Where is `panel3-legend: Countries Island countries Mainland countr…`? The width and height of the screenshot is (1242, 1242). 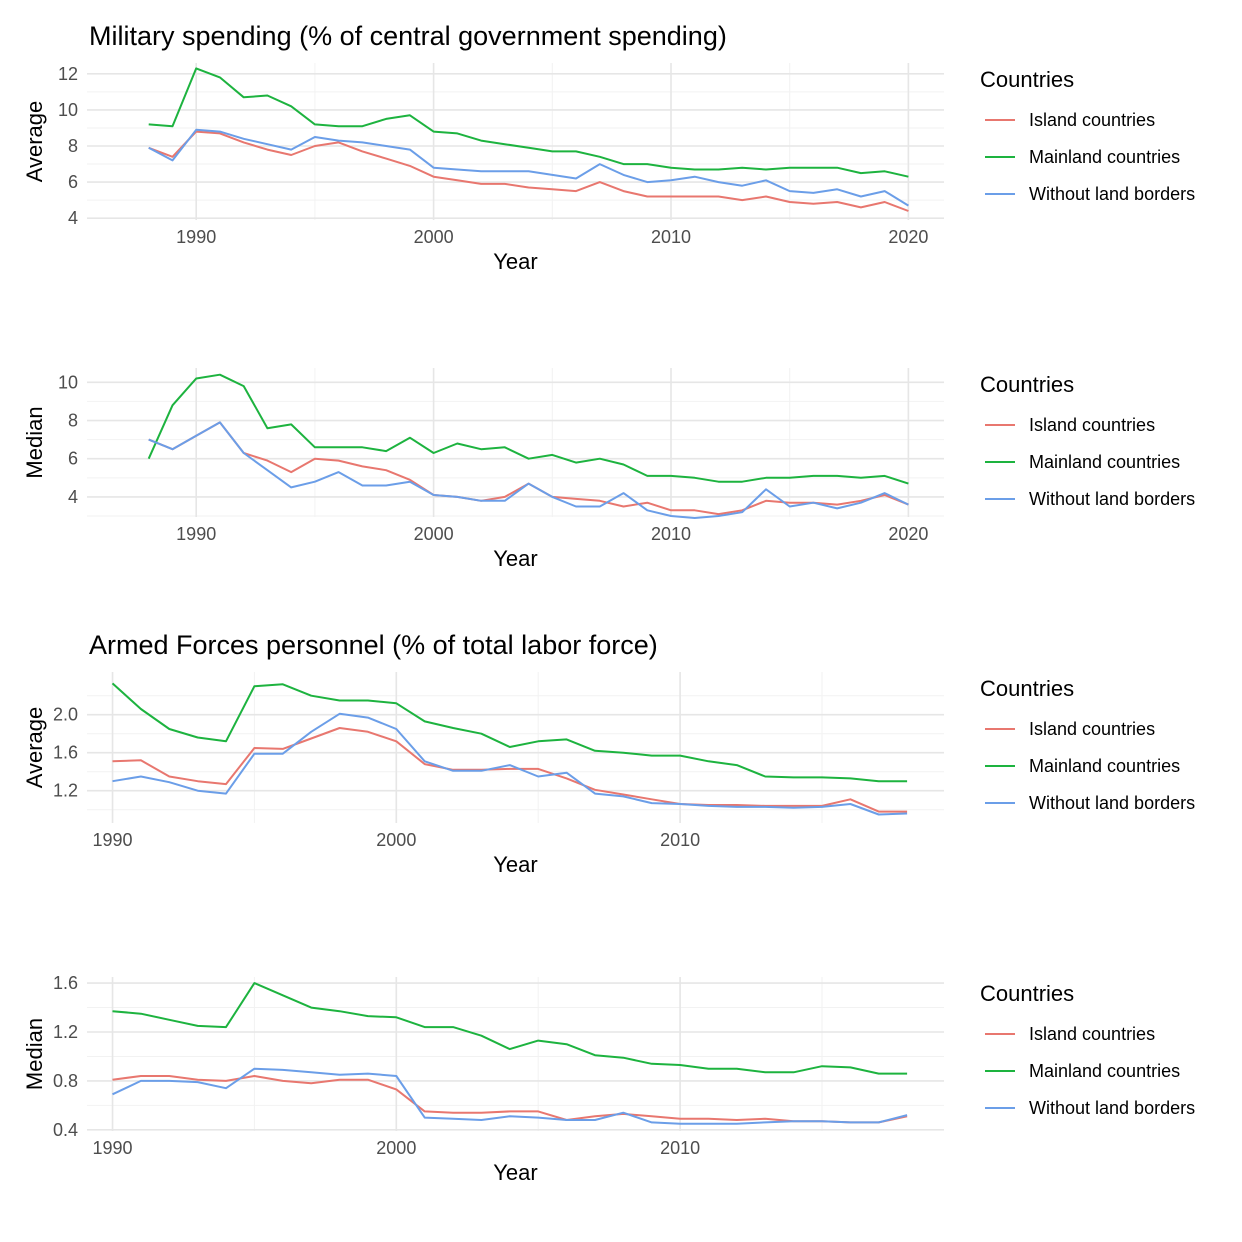
panel3-legend: Countries Island countries Mainland countr… is located at coordinates (1087, 1049).